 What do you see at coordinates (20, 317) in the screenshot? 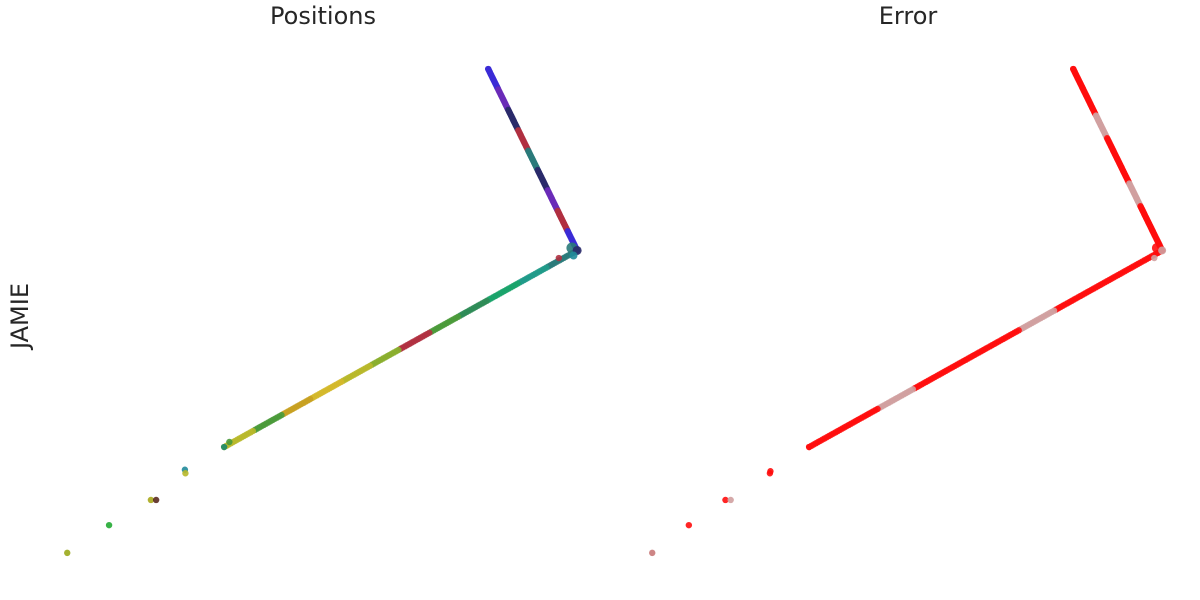
I see `row-label: JAMIE` at bounding box center [20, 317].